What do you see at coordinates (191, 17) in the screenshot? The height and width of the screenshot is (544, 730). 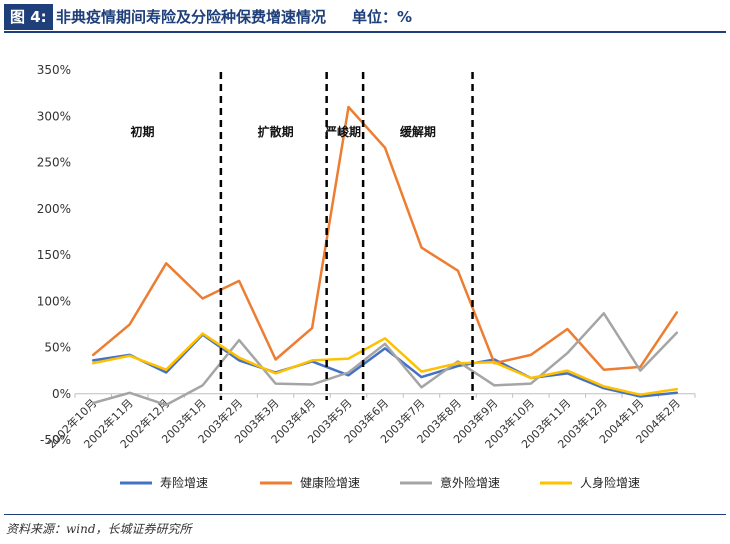 I see `figure-title-text: 非典疫情期间寿险及分险种保费增速情况` at bounding box center [191, 17].